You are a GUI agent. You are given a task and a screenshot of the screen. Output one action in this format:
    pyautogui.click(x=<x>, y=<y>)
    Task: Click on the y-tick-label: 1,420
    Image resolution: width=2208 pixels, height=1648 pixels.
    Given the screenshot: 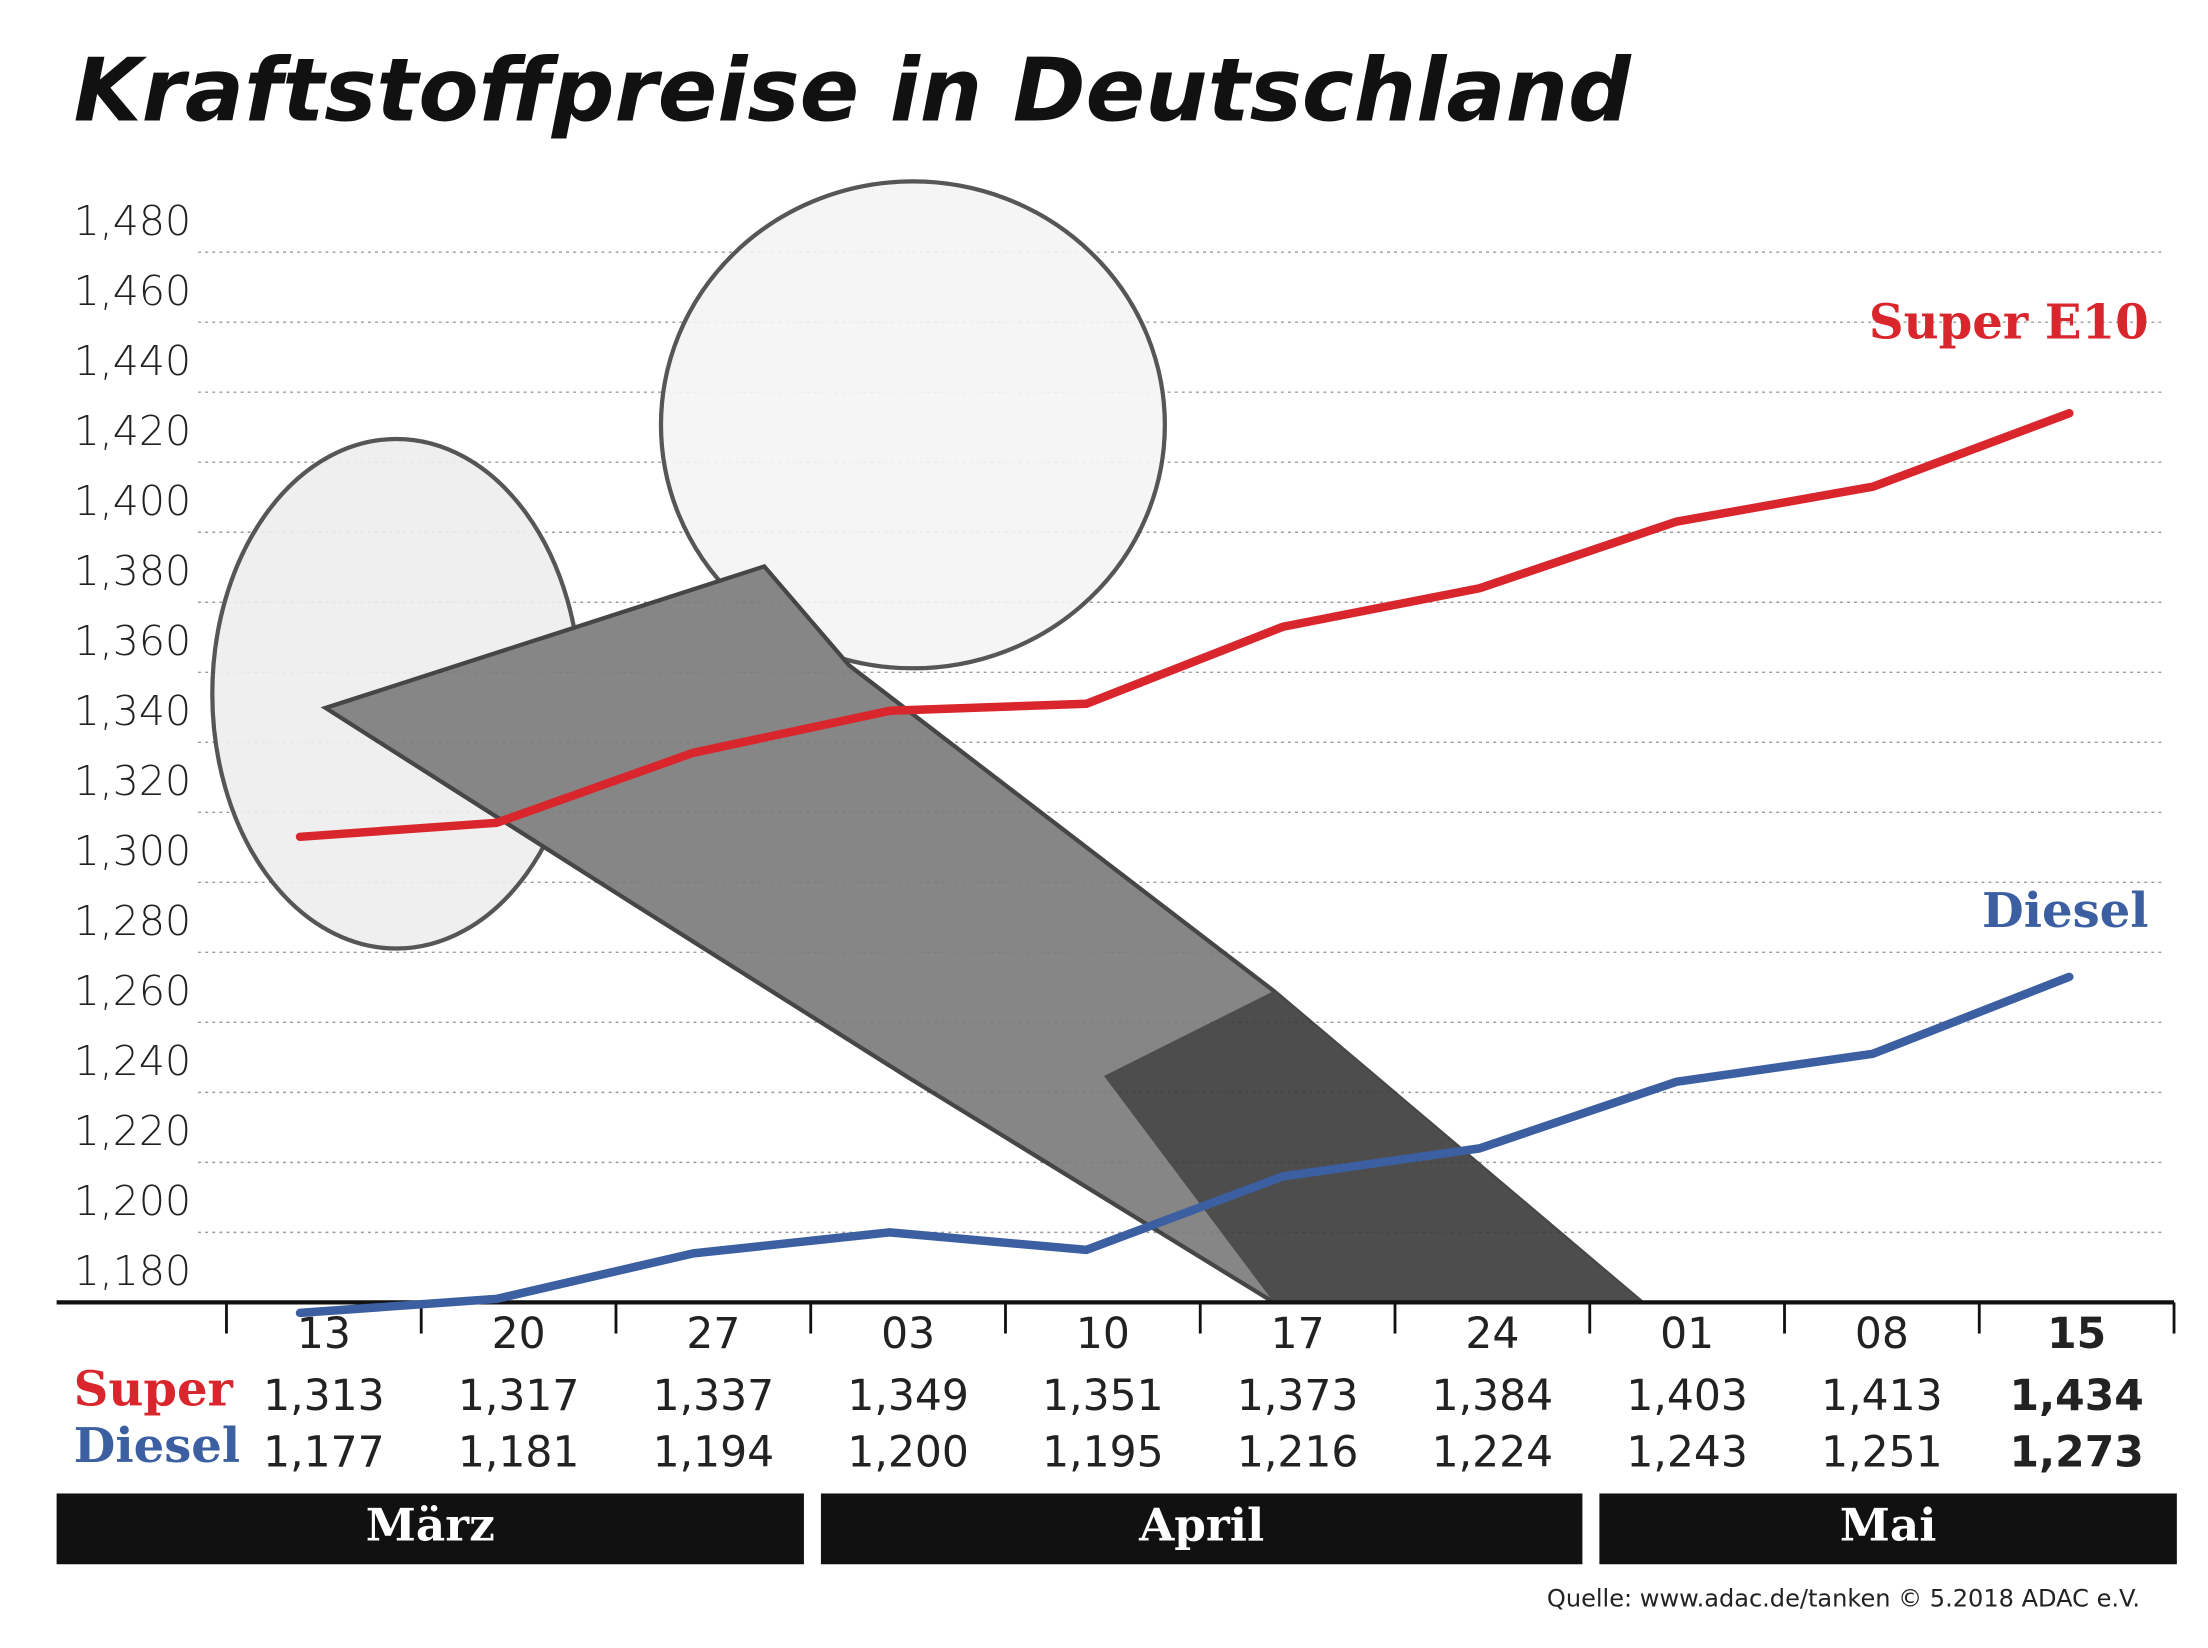 What is the action you would take?
    pyautogui.click(x=132, y=431)
    